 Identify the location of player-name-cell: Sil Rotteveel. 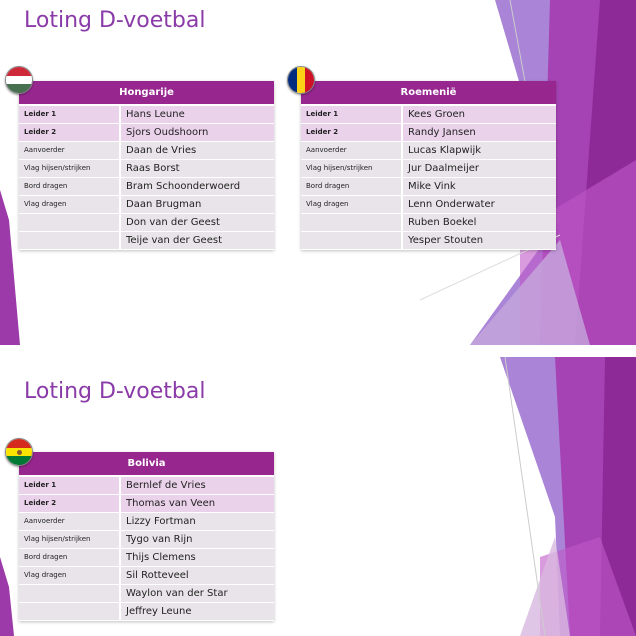
(197, 575).